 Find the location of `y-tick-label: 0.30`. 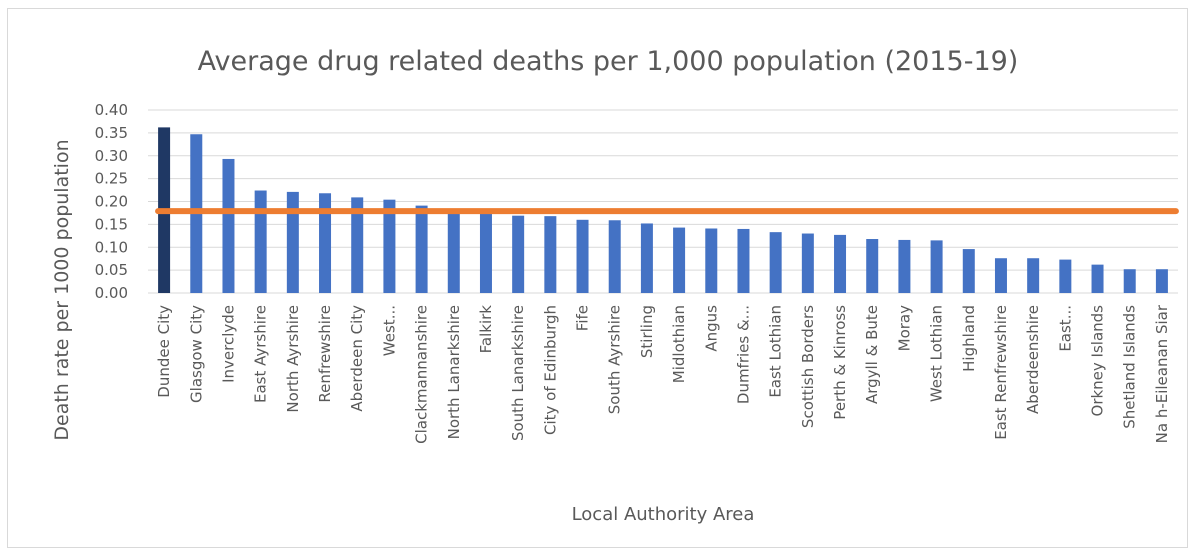

y-tick-label: 0.30 is located at coordinates (111, 156).